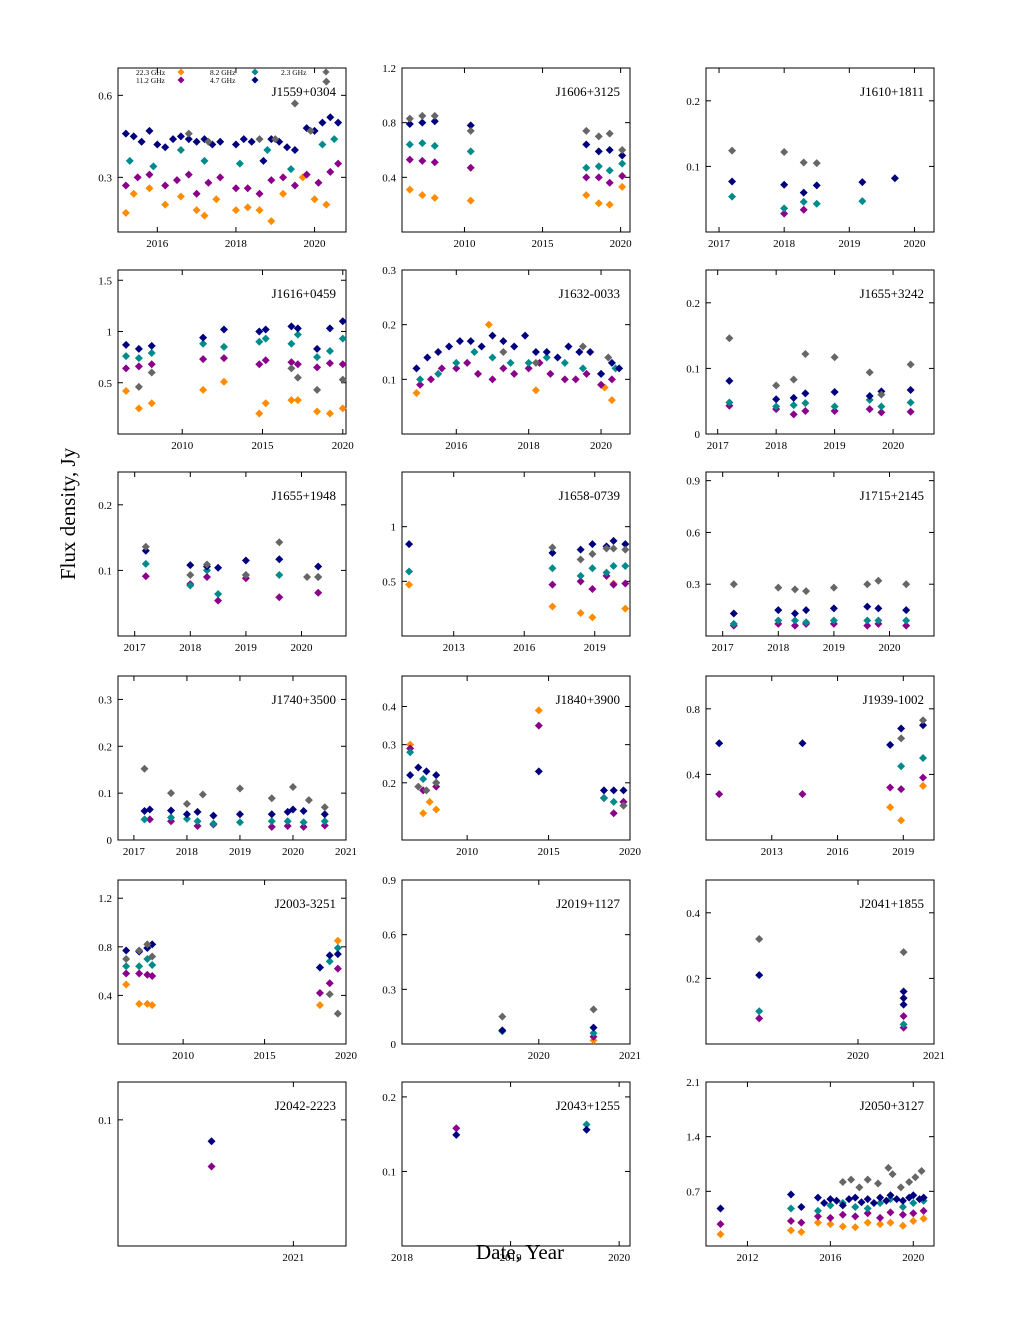 The width and height of the screenshot is (1035, 1340). Describe the element at coordinates (394, 1045) in the screenshot. I see `y-tick-label: 0` at that location.